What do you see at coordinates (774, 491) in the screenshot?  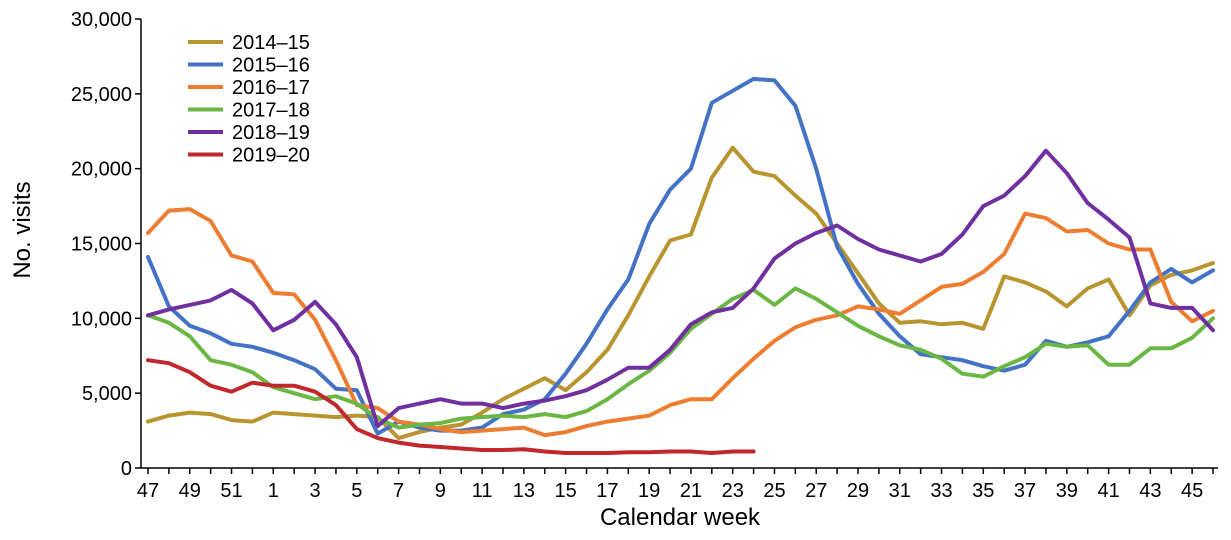 I see `x-tick-label: 25` at bounding box center [774, 491].